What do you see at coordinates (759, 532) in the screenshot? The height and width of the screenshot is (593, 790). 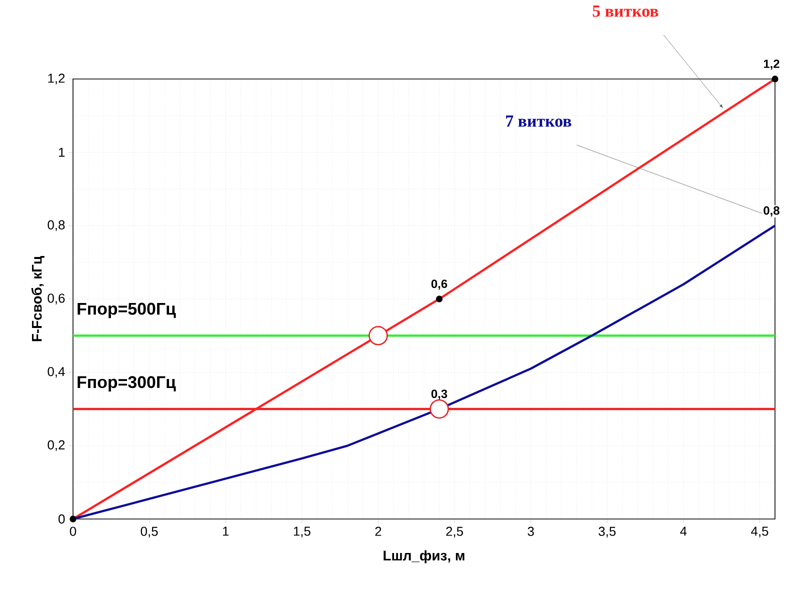 I see `x-tick-label: 4,5` at bounding box center [759, 532].